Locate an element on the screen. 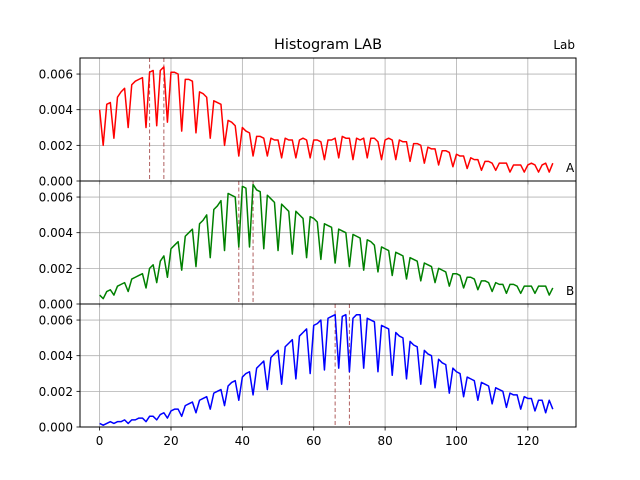 The height and width of the screenshot is (480, 640). figure-title: Histogram LAB is located at coordinates (328, 45).